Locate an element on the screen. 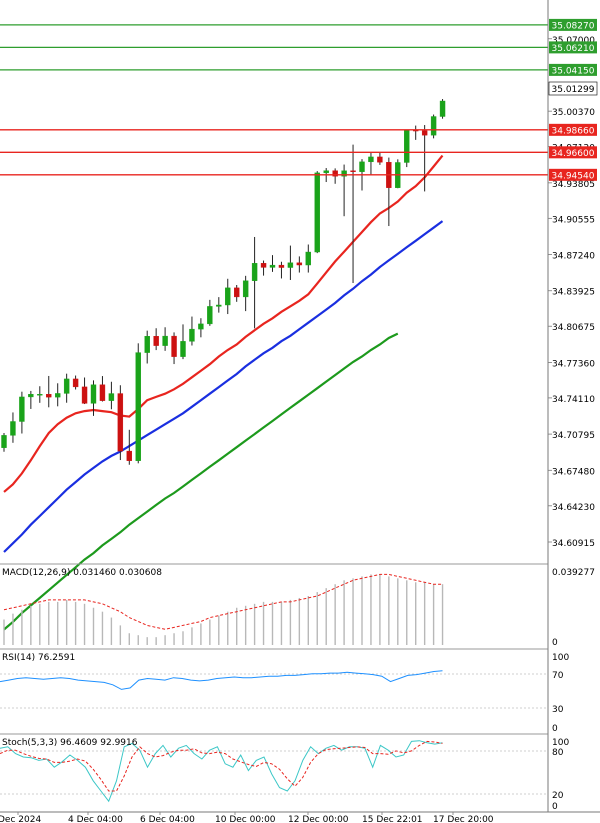 This screenshot has height=823, width=600. time-tick-label: 10 Dec 00:00 is located at coordinates (245, 819).